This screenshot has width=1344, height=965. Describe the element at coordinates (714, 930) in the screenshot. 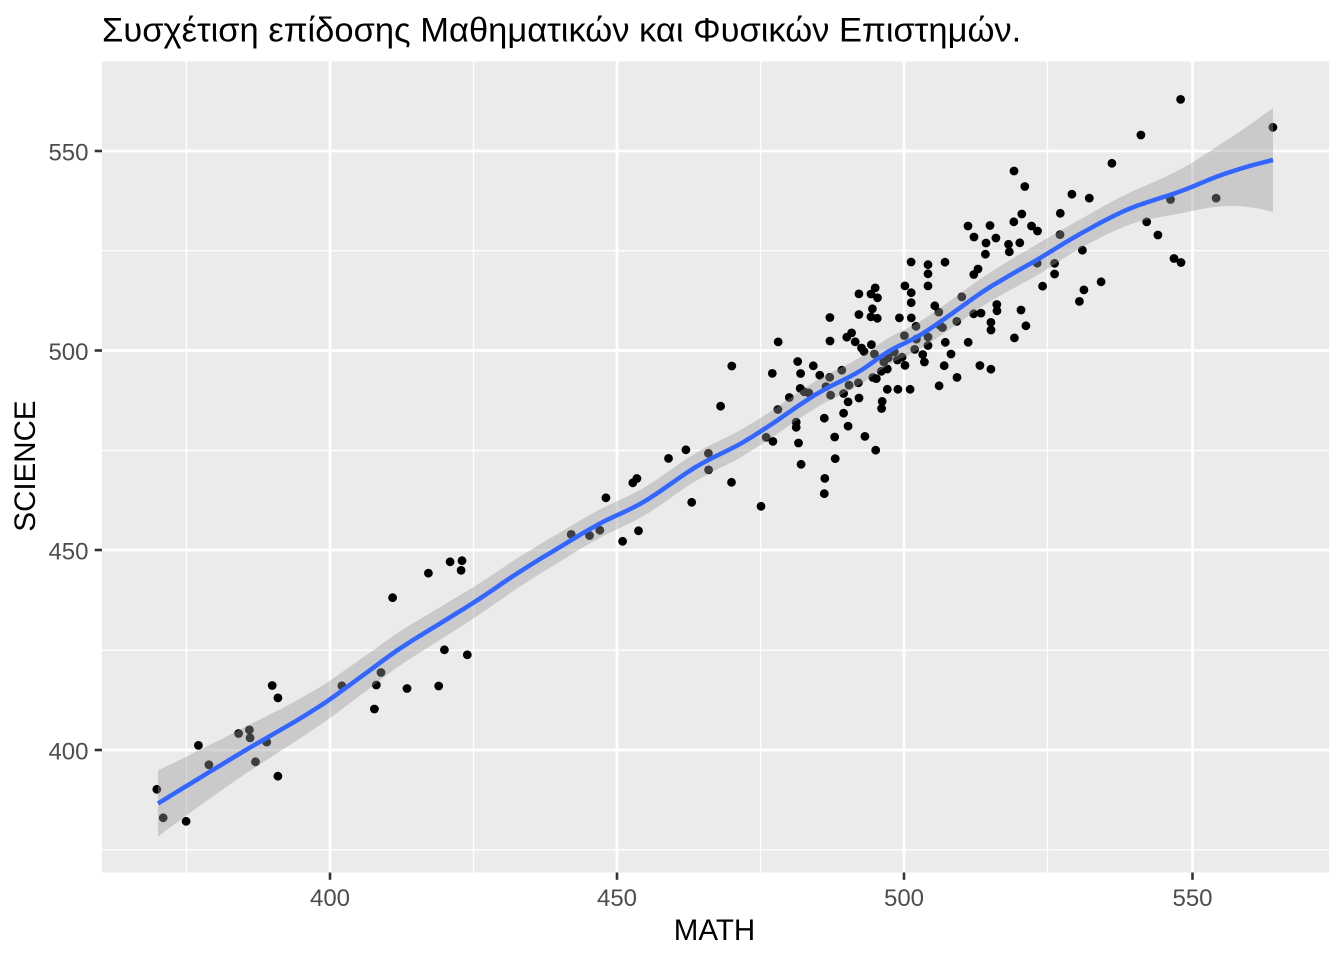

I see `svg-text: MATH` at that location.